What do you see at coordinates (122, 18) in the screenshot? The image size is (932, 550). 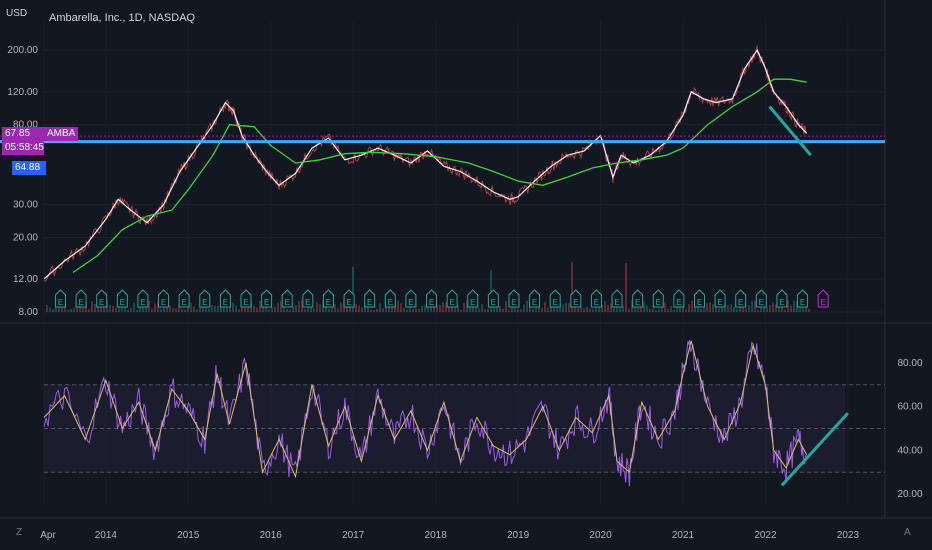 I see `symbol-title: Ambarella, Inc., 1D, NASDAQ` at bounding box center [122, 18].